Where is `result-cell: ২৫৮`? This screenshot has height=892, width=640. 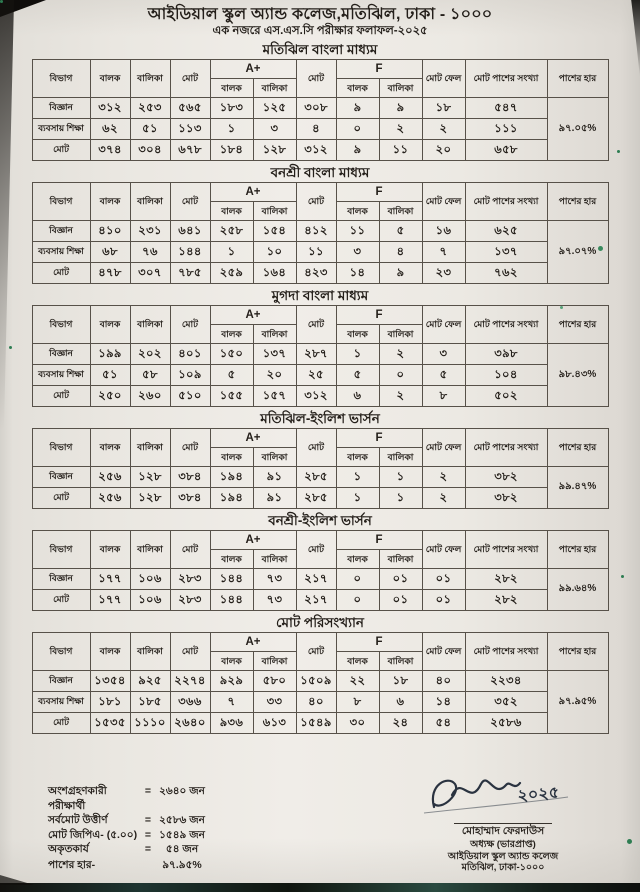
result-cell: ২৫৮ is located at coordinates (231, 231).